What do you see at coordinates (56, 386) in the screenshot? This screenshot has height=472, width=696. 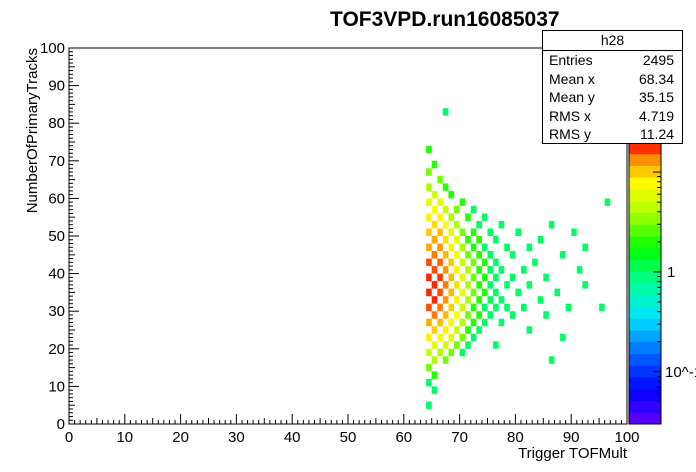 I see `y-tick-label: 10` at bounding box center [56, 386].